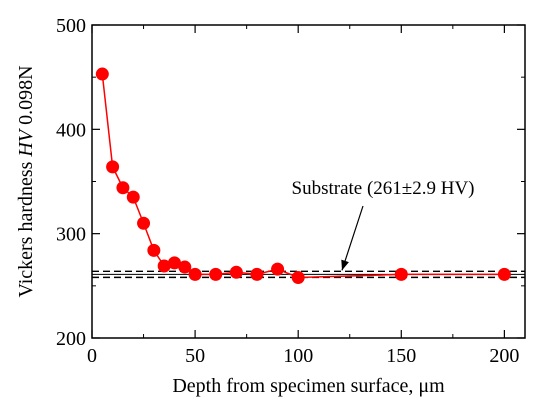 This screenshot has width=550, height=410. I want to click on x-tick-label: 100, so click(298, 356).